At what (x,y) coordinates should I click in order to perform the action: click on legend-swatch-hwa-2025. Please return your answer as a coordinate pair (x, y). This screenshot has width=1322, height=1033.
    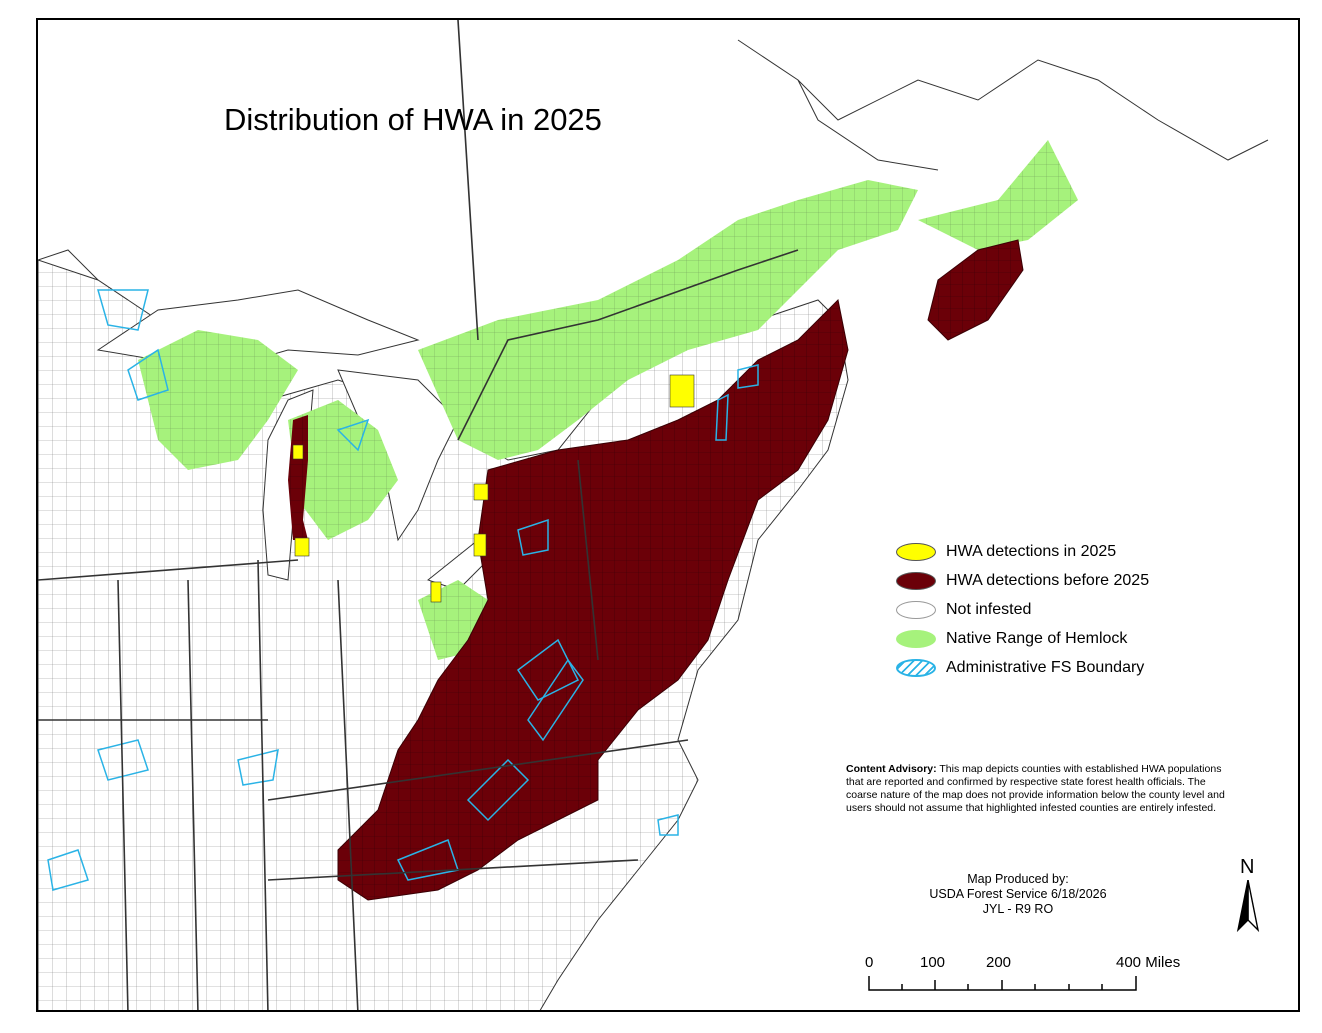
    Looking at the image, I should click on (916, 551).